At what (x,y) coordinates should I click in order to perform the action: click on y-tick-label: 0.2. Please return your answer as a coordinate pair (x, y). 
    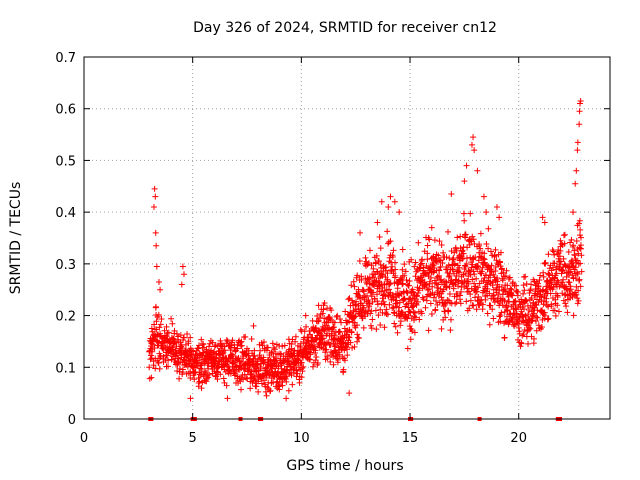
    Looking at the image, I should click on (65, 317).